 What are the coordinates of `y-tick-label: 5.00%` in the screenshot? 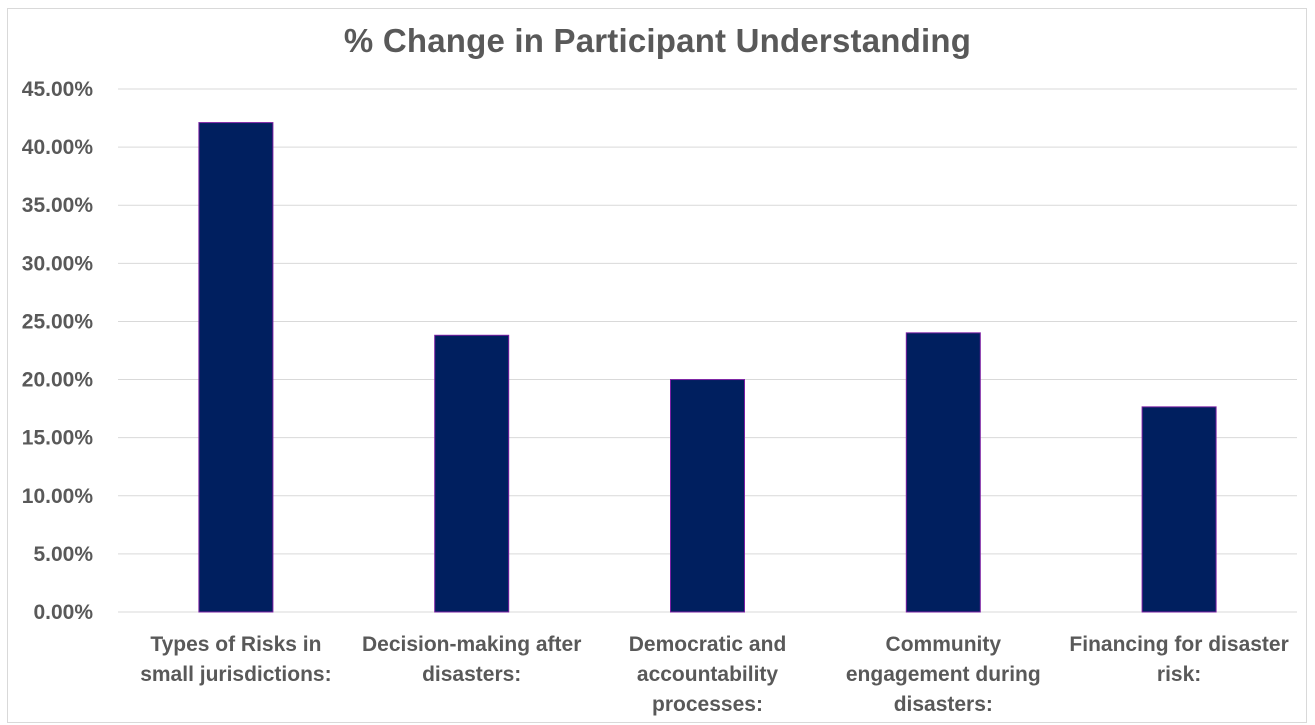 It's located at (63, 554).